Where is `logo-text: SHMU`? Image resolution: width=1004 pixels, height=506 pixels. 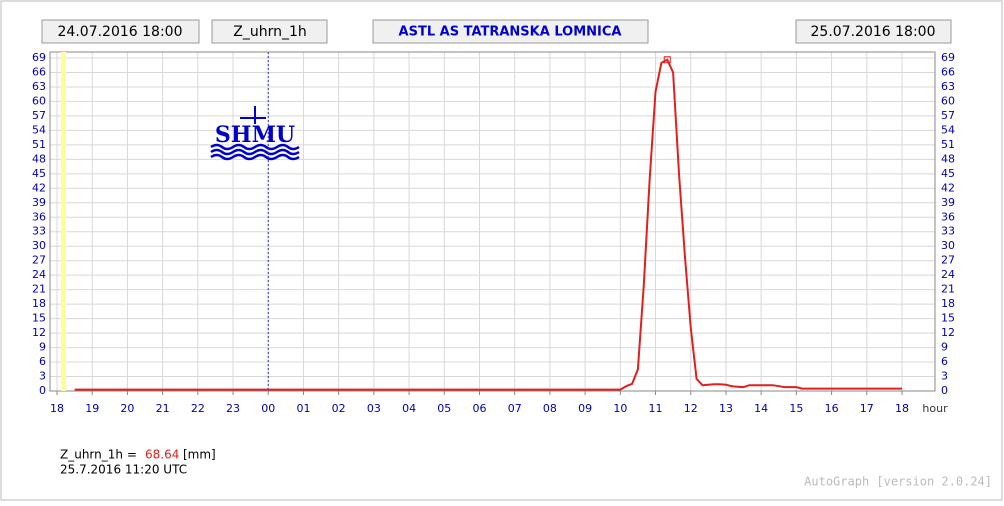
logo-text: SHMU is located at coordinates (255, 135).